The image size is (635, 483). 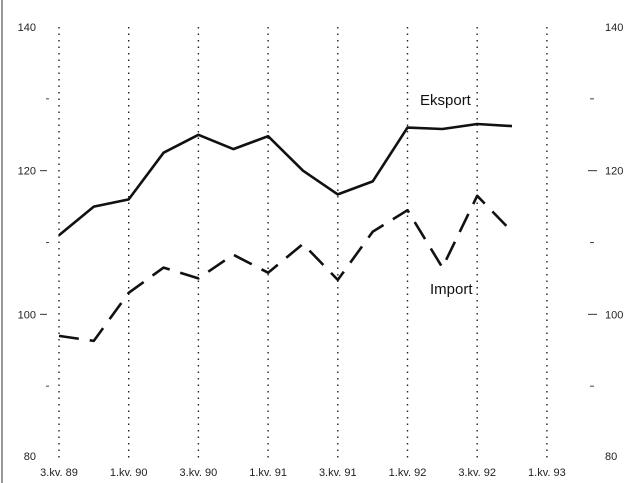 I want to click on x-tick-label: 3.kv. 90, so click(x=199, y=473).